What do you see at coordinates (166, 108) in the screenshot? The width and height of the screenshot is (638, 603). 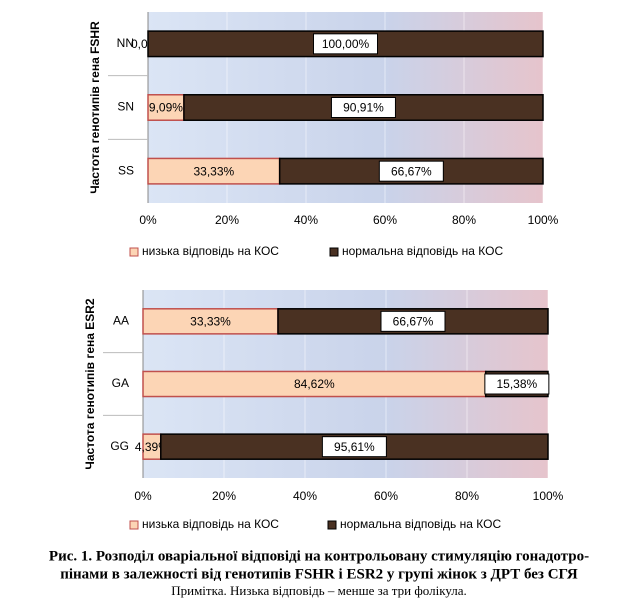 I see `value-label: 9,09%` at bounding box center [166, 108].